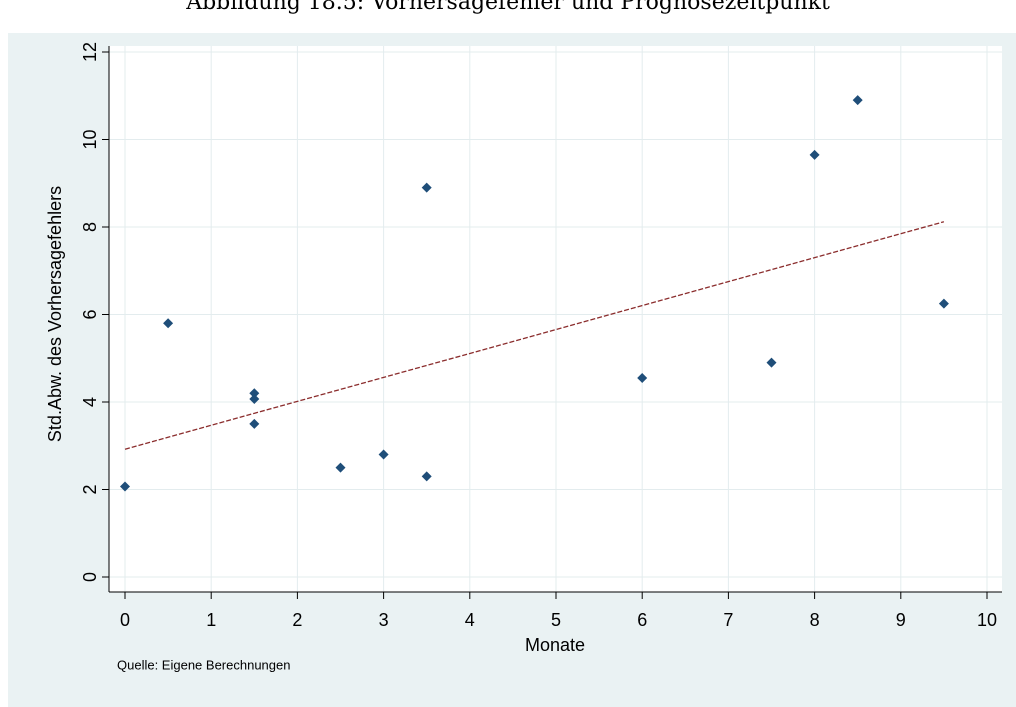 This screenshot has width=1016, height=707. Describe the element at coordinates (90, 402) in the screenshot. I see `y-tick-label: 4` at that location.